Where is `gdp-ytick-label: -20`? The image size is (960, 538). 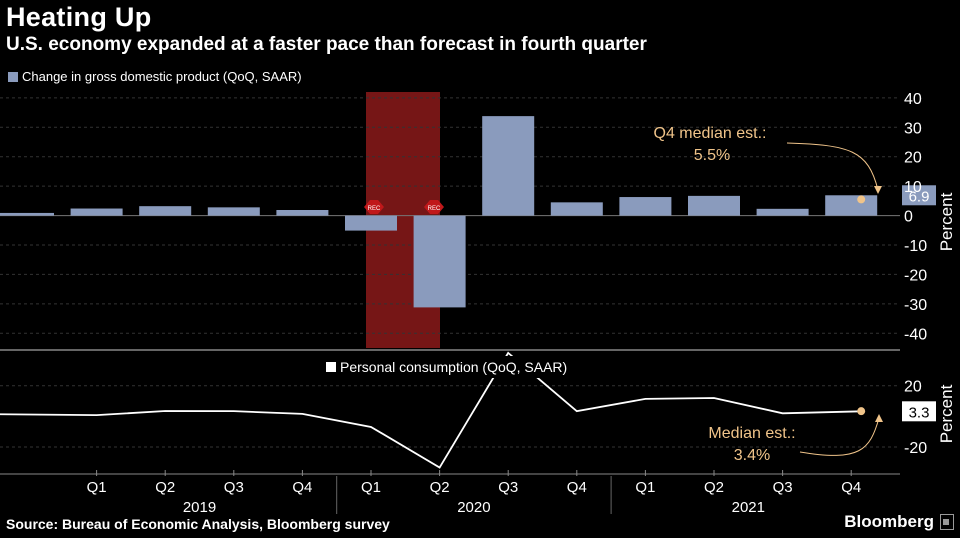
gdp-ytick-label: -20 is located at coordinates (915, 275).